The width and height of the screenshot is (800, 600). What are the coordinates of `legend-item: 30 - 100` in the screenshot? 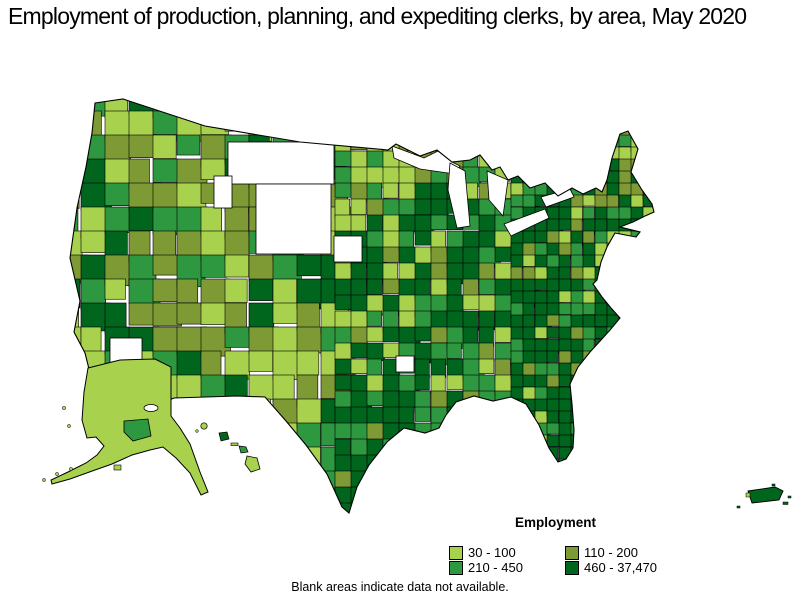 It's located at (482, 552).